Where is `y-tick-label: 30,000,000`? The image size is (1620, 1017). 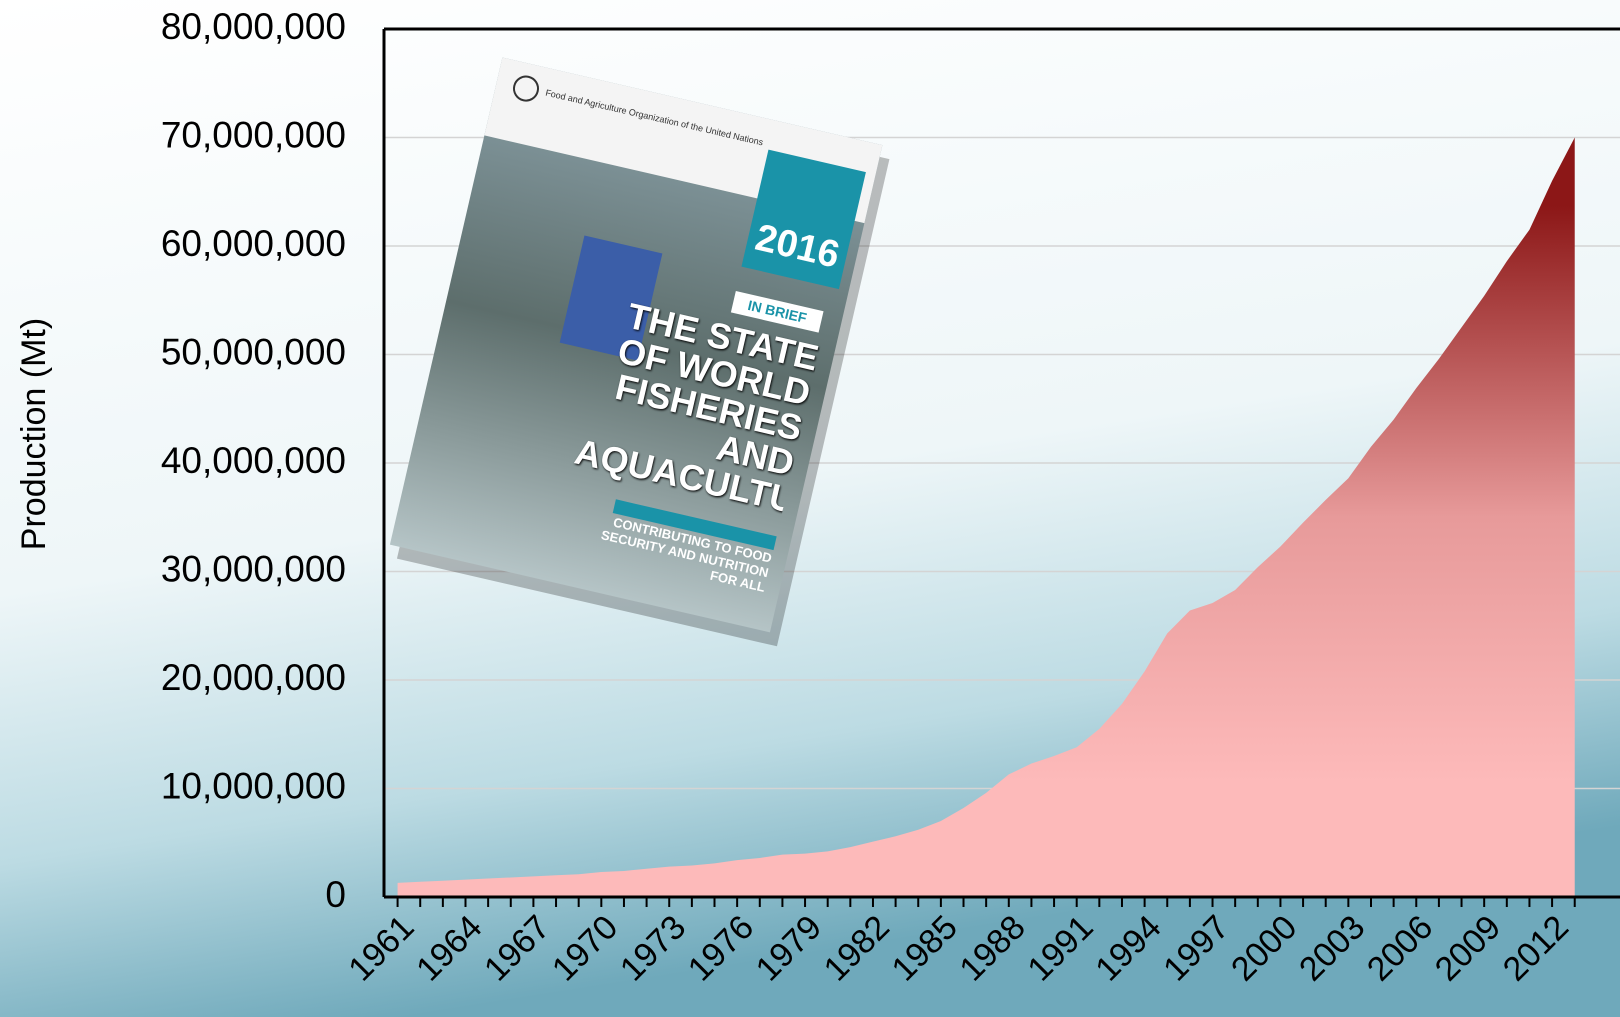 y-tick-label: 30,000,000 is located at coordinates (253, 568).